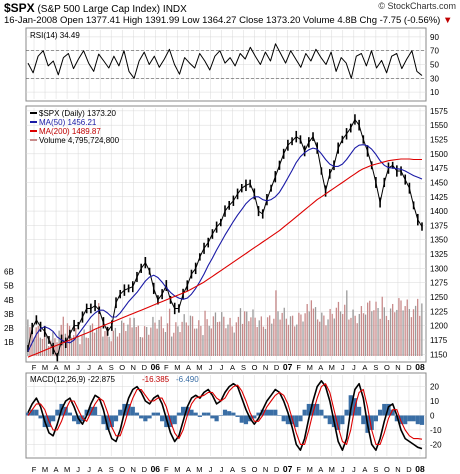  Describe the element at coordinates (434, 92) in the screenshot. I see `rsi-tick-label: 10` at that location.